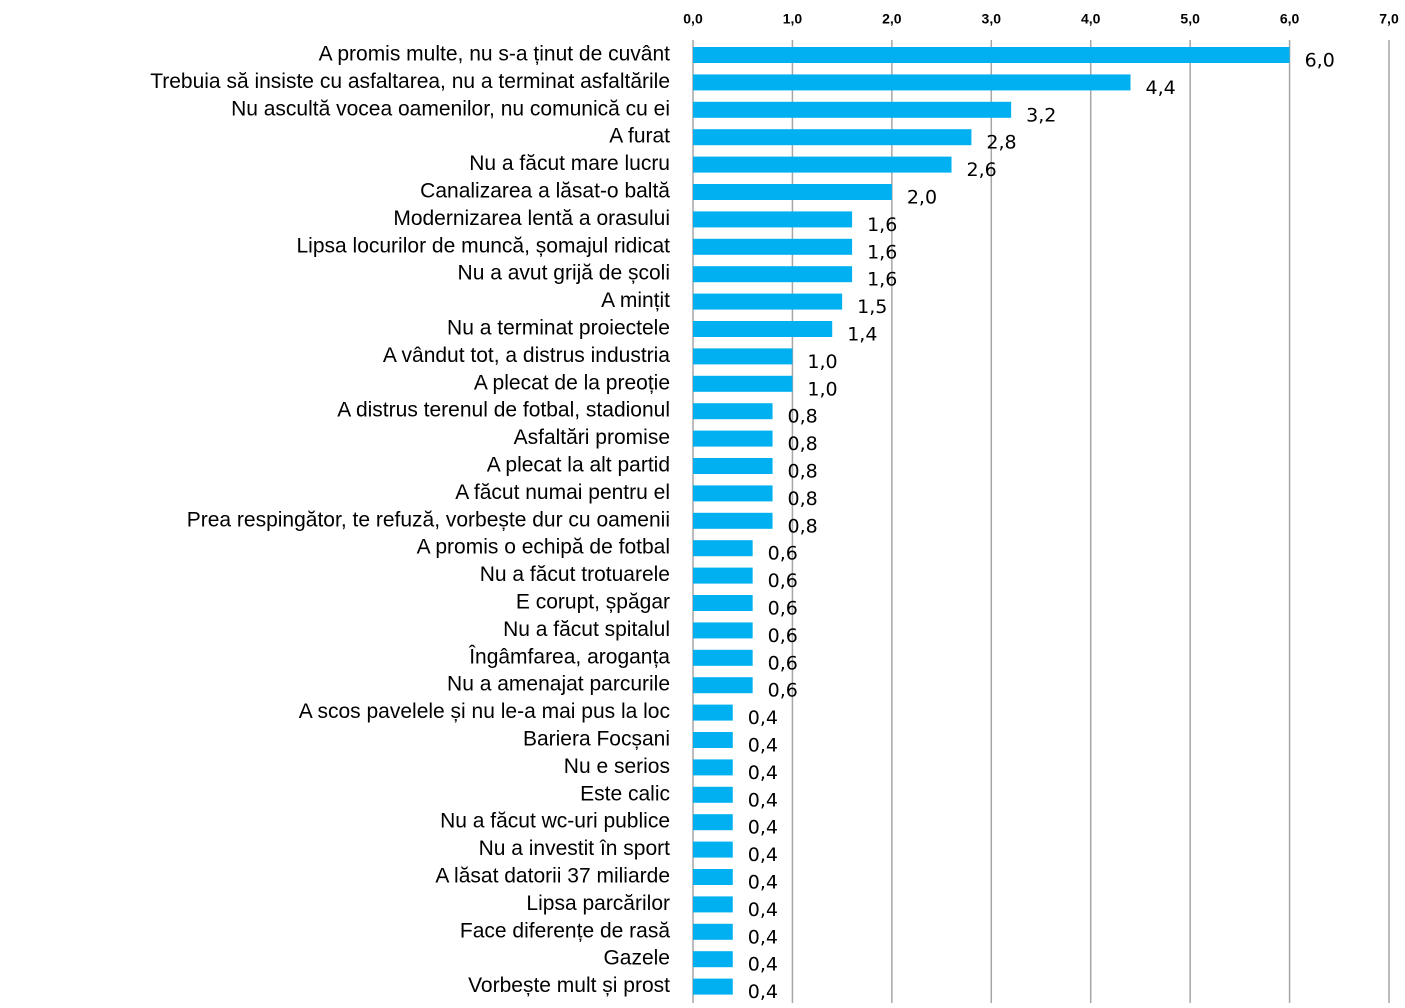 Image resolution: width=1405 pixels, height=1008 pixels. I want to click on category-label: Gazele, so click(636, 958).